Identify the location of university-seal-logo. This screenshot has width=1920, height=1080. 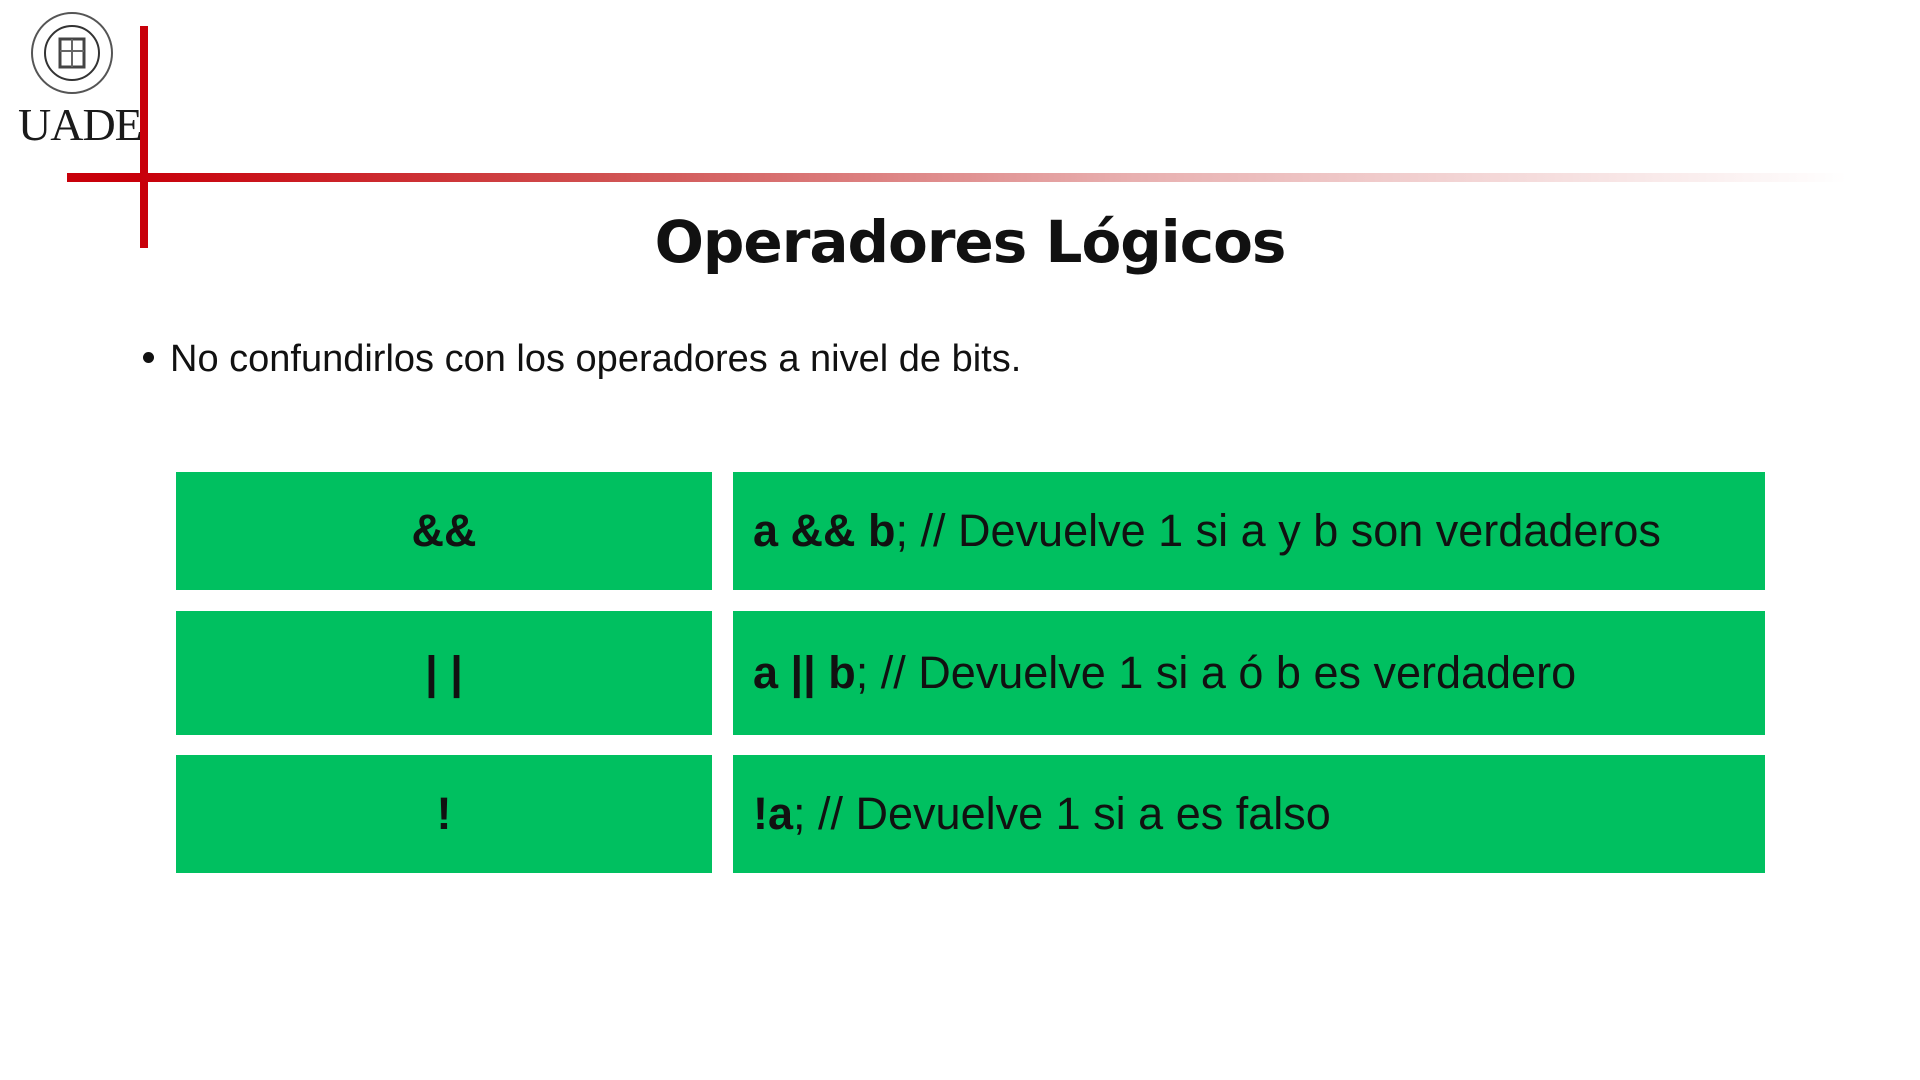
(72, 53).